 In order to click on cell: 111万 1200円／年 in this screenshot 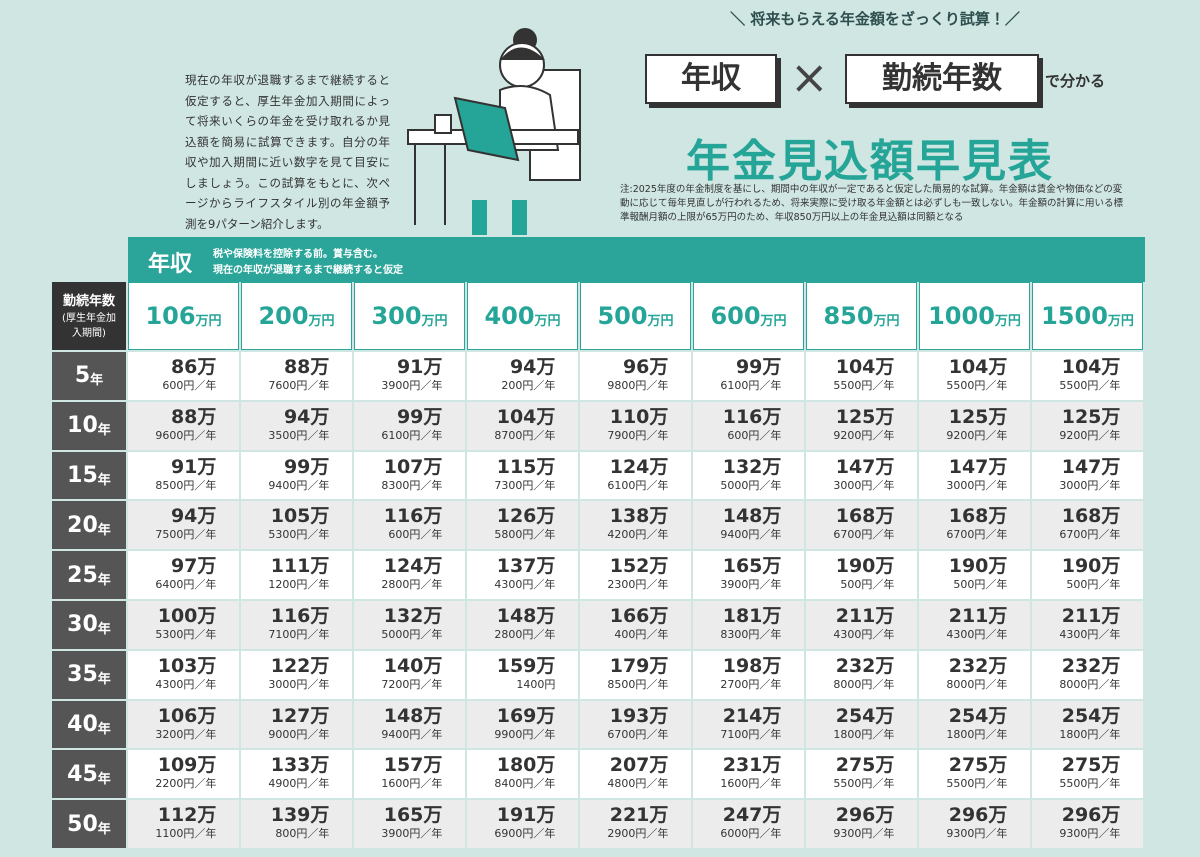, I will do `click(296, 575)`.